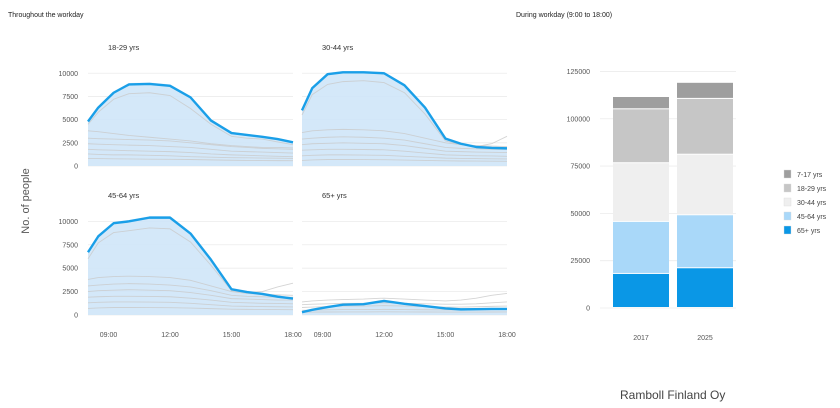  I want to click on right-section-title: During workday (9:00 to 18:00), so click(564, 15).